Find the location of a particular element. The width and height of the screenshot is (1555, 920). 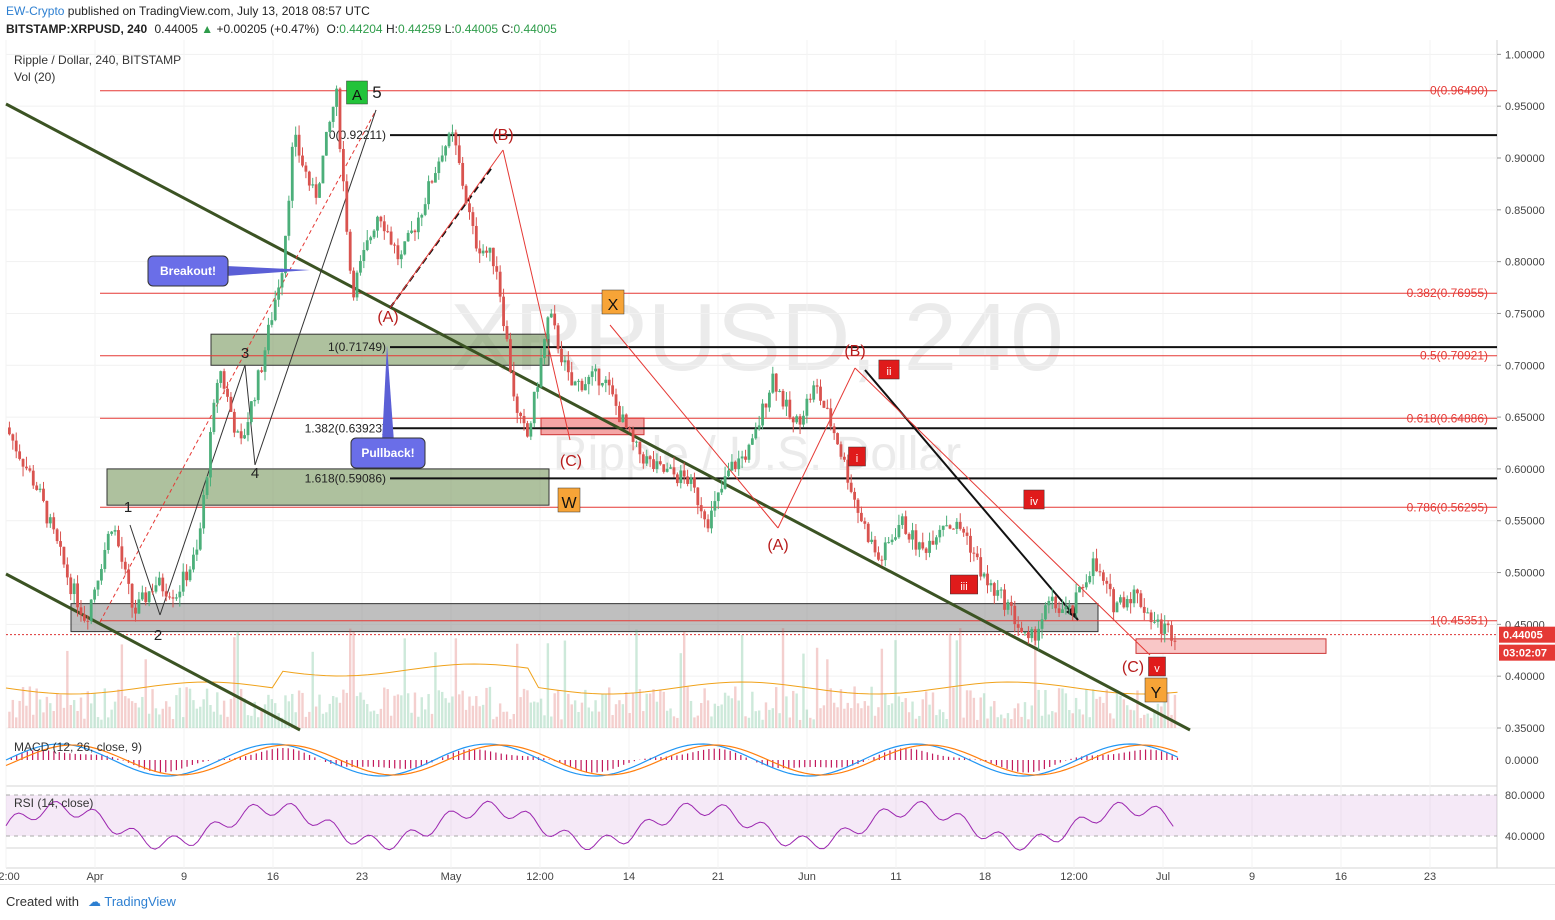

y-tick-label: 0.50000 is located at coordinates (1525, 574).